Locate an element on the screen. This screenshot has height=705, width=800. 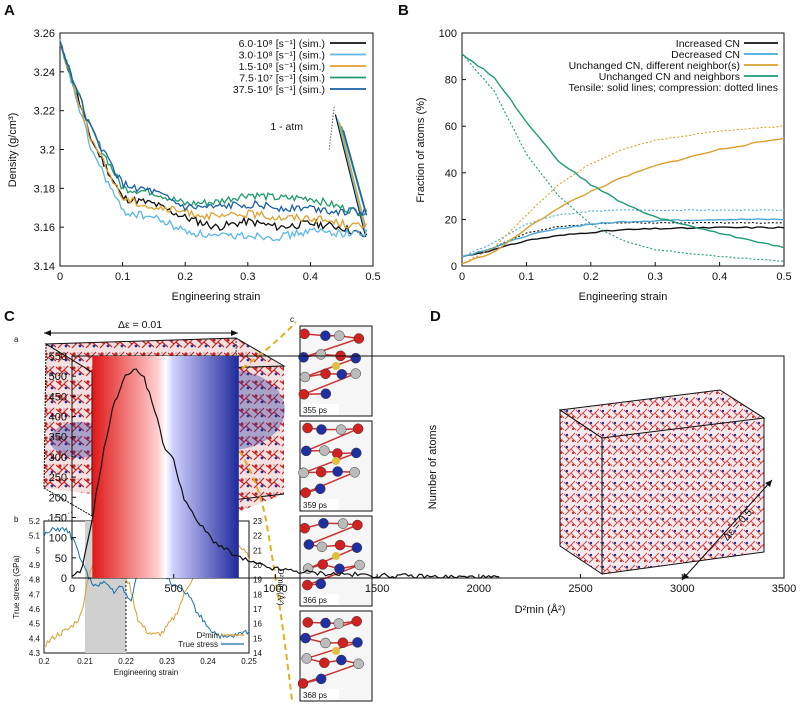
panel-c-strain-arrow is located at coordinates (141, 333).